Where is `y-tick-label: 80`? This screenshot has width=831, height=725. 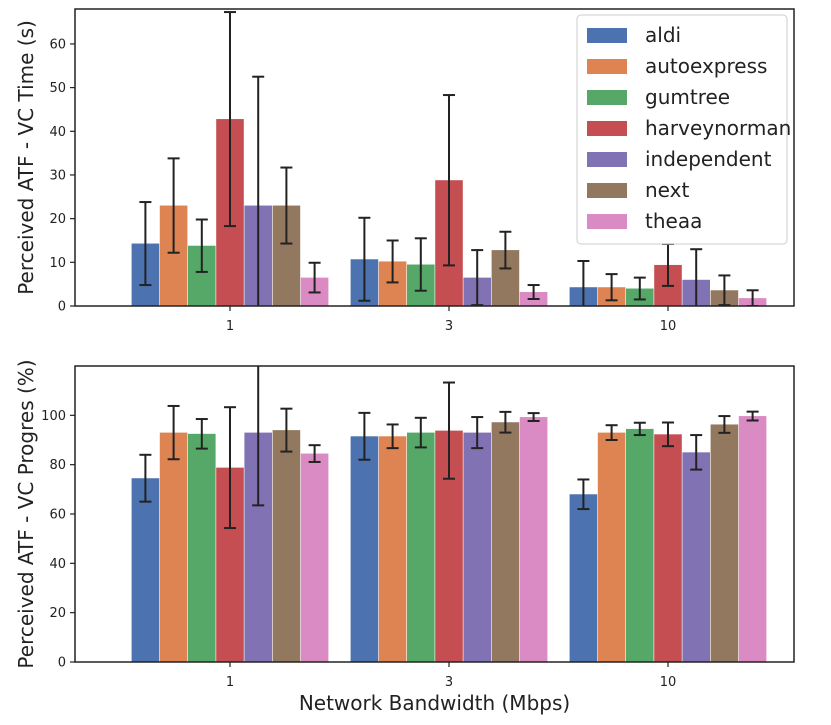 y-tick-label: 80 is located at coordinates (57, 465).